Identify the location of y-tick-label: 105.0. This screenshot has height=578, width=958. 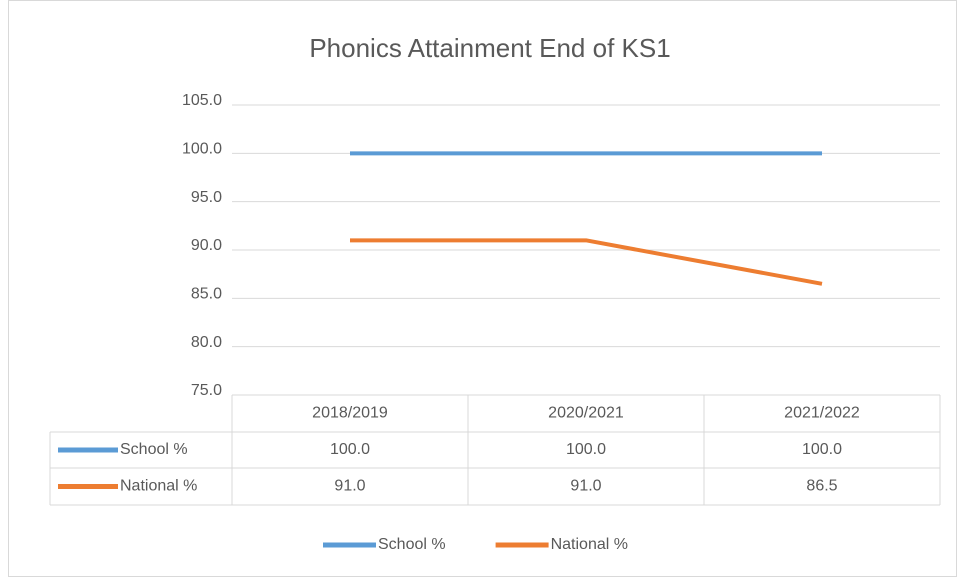
(202, 100).